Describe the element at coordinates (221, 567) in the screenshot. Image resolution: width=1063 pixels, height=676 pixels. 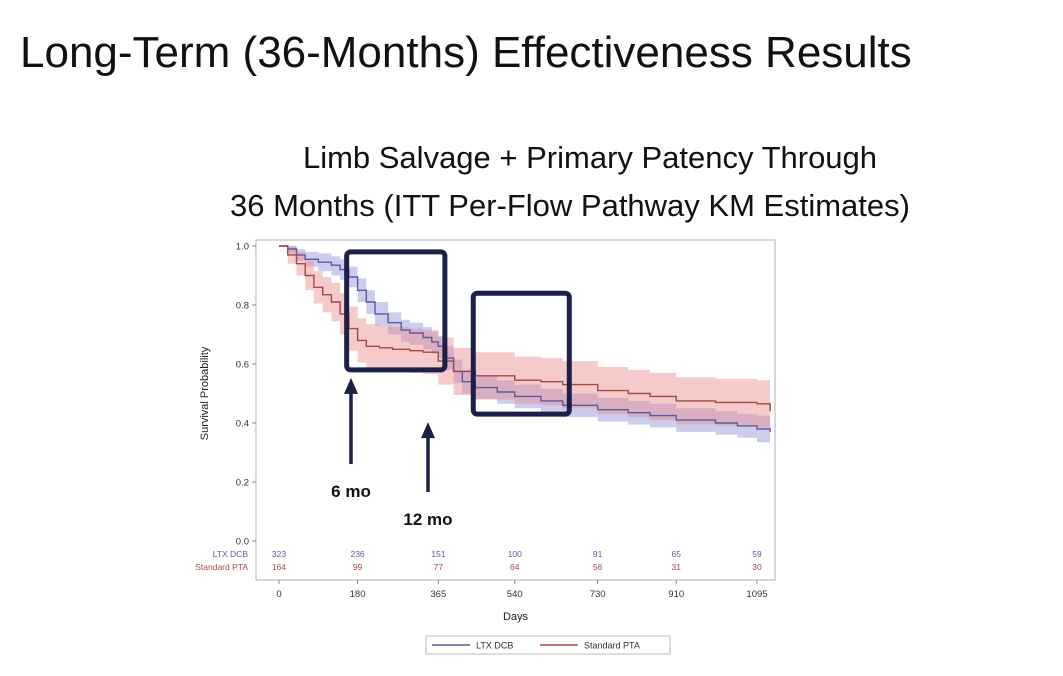
I see `risk-row-label: Standard PTA` at that location.